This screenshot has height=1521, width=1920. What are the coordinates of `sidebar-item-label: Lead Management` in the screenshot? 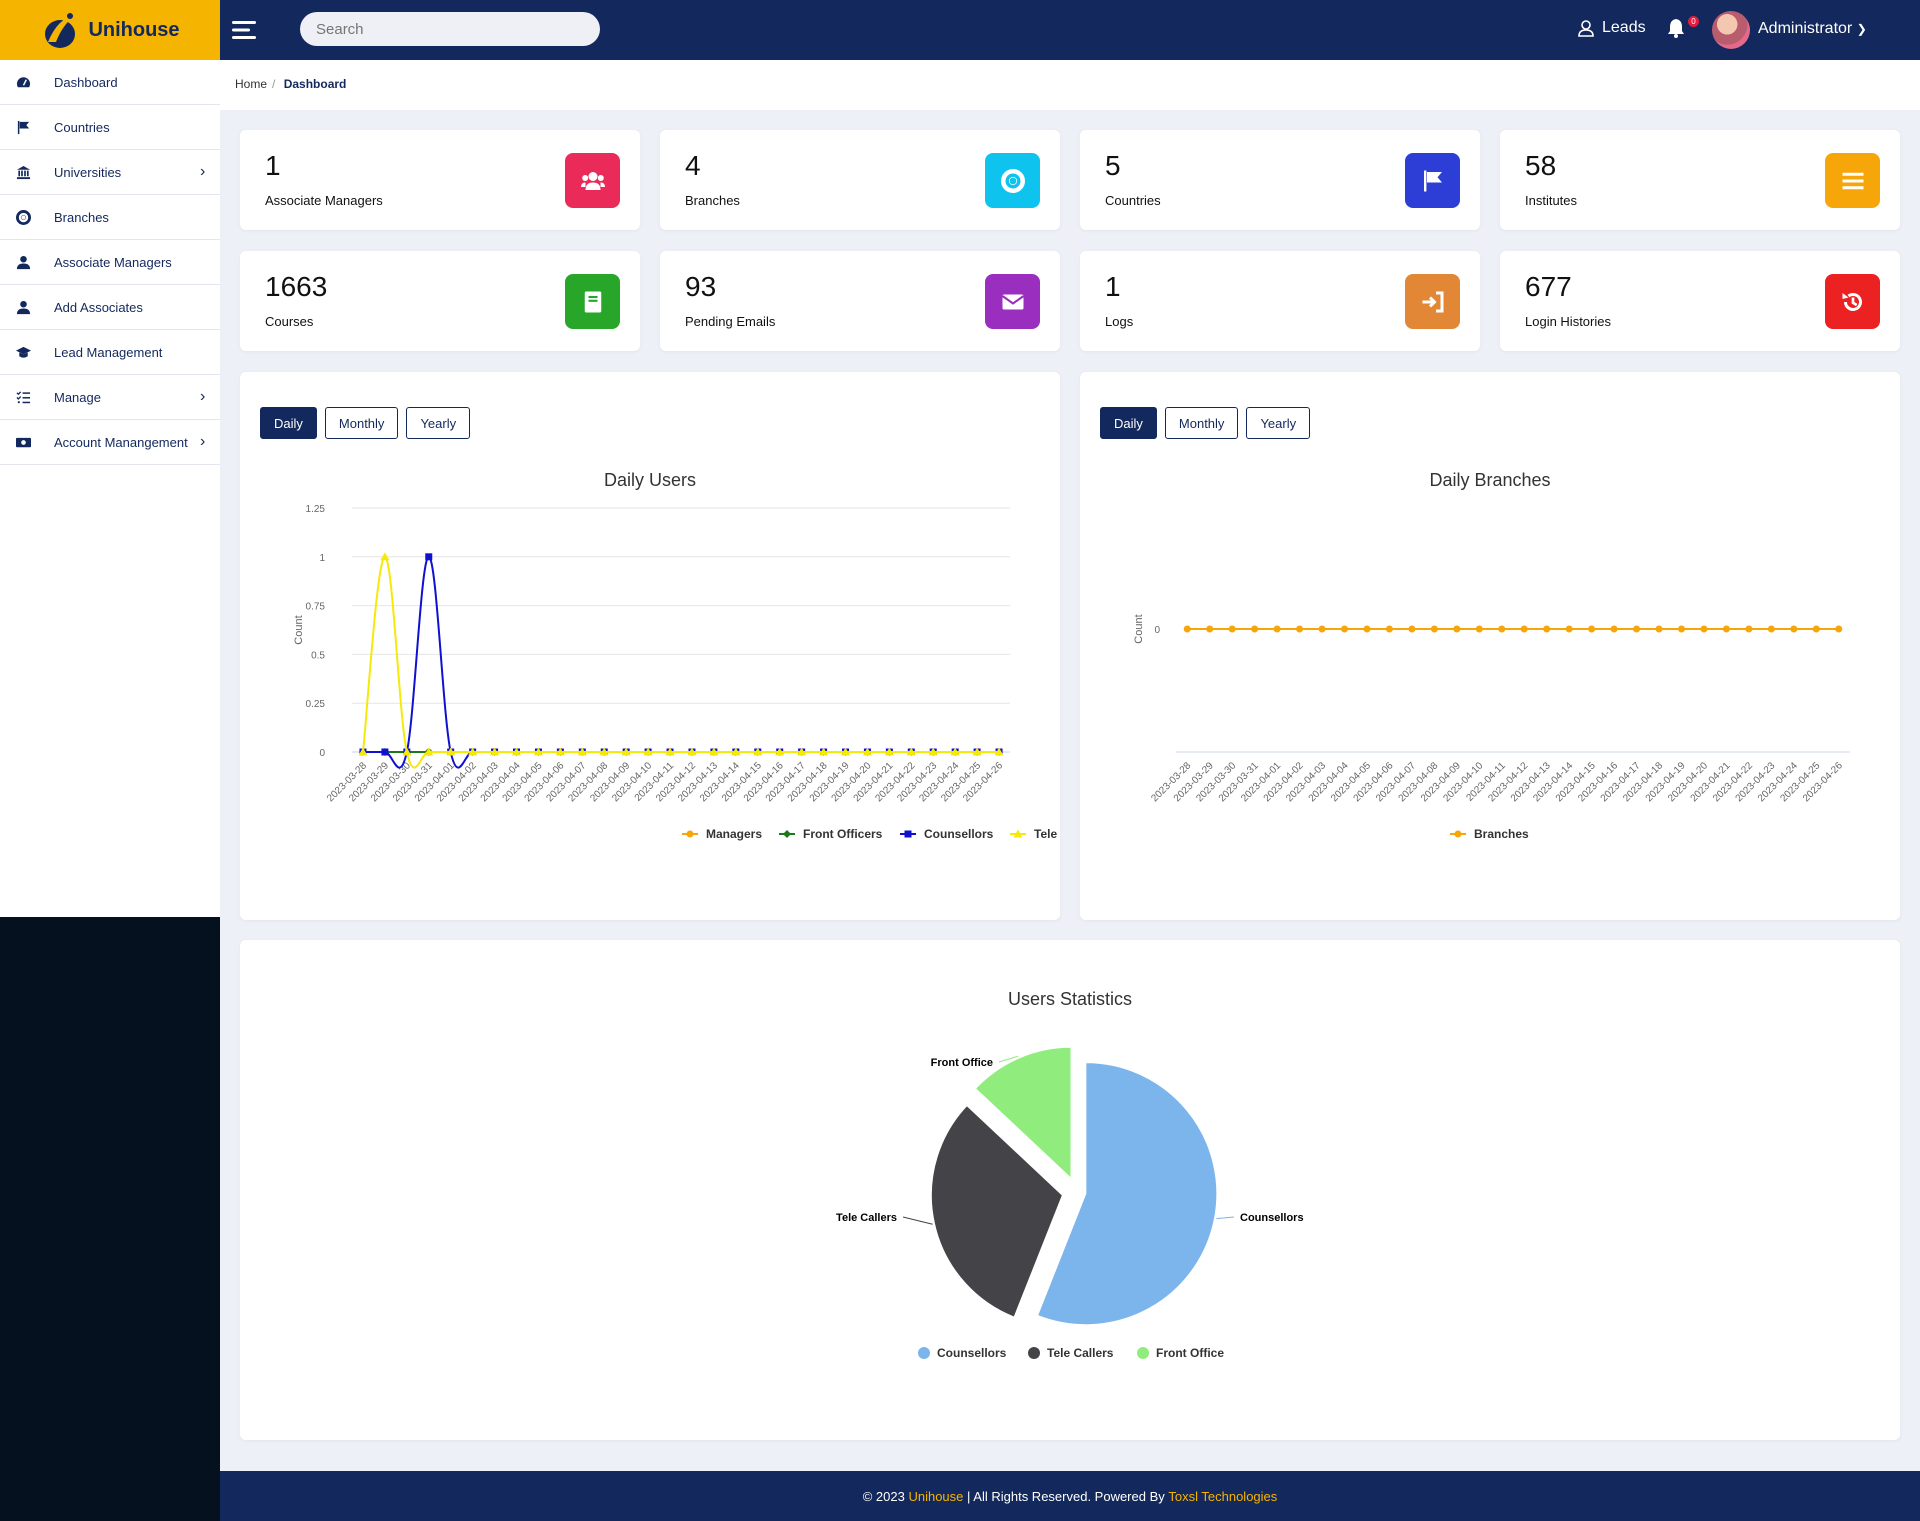 It's located at (108, 352).